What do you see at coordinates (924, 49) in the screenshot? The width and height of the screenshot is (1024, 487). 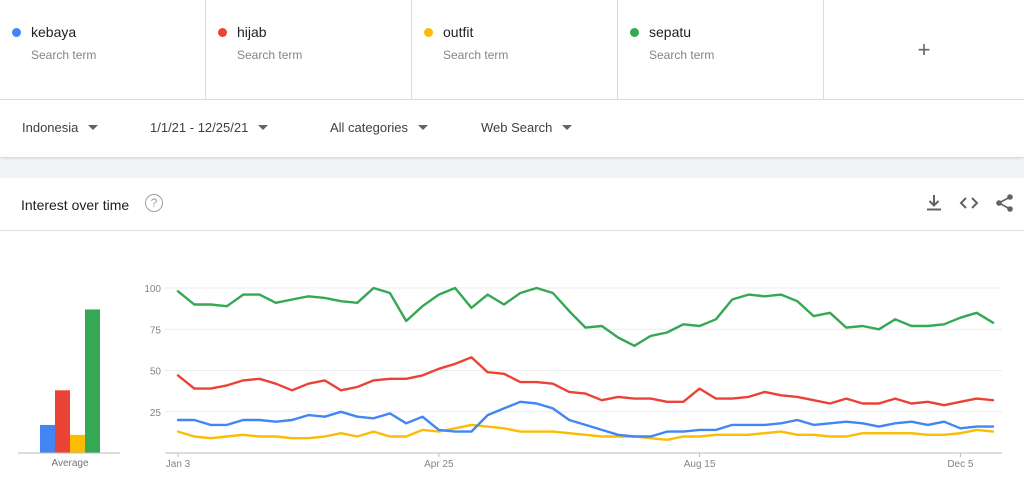 I see `add-comparison-button: +` at bounding box center [924, 49].